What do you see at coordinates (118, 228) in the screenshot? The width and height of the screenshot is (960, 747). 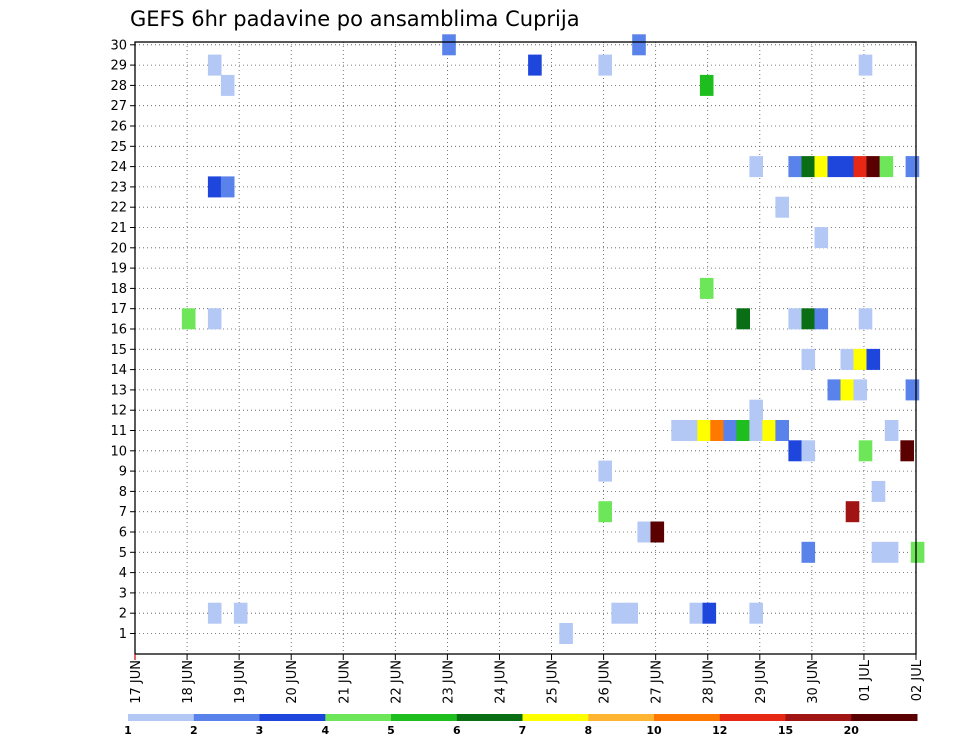 I see `y-tick-label: 21` at bounding box center [118, 228].